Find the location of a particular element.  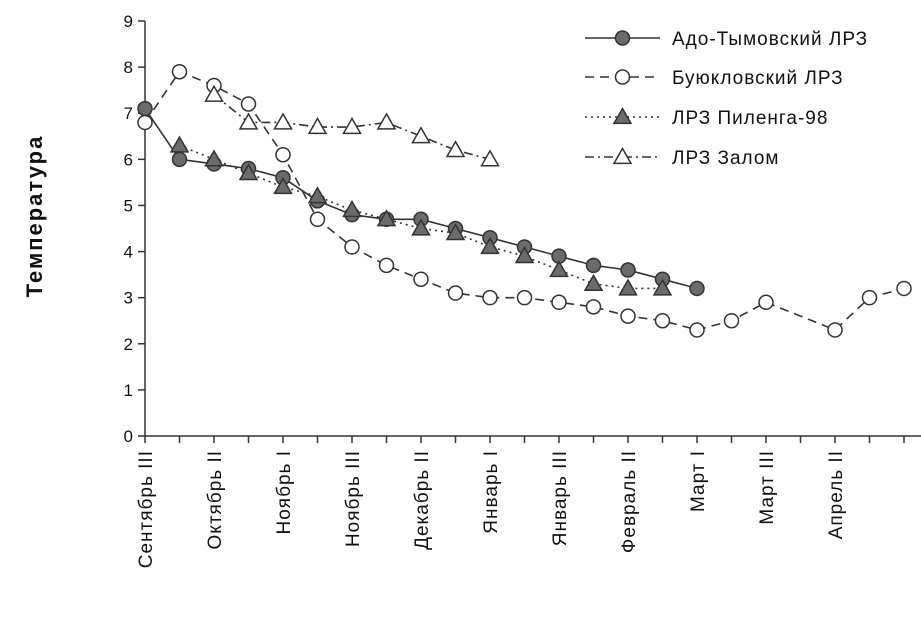

legend-label: ЛРЗ Пиленга-98 is located at coordinates (750, 118).